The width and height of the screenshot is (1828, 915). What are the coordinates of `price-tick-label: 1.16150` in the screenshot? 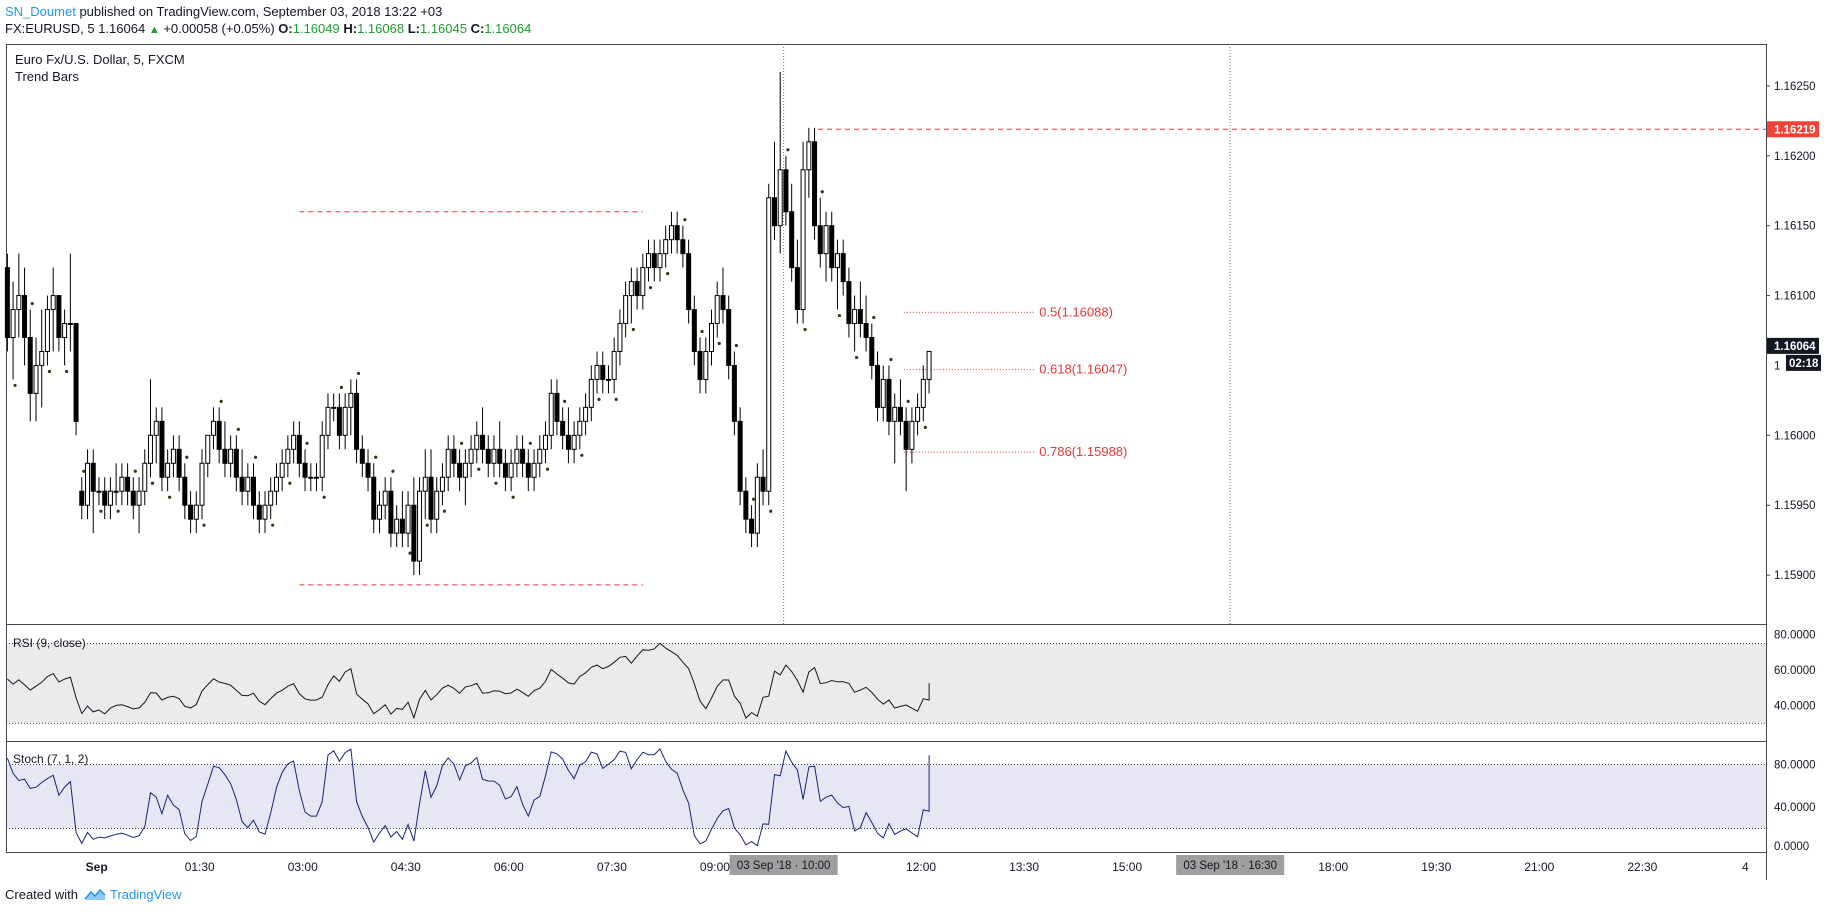 It's located at (1795, 227).